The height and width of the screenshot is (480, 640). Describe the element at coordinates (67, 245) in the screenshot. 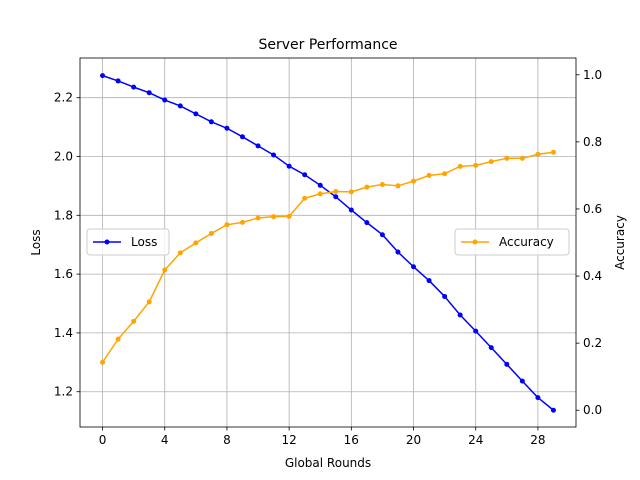

I see `left-y-axis-ticks: 1.2 1.4 1.6 1.8 2.0 2.2` at that location.